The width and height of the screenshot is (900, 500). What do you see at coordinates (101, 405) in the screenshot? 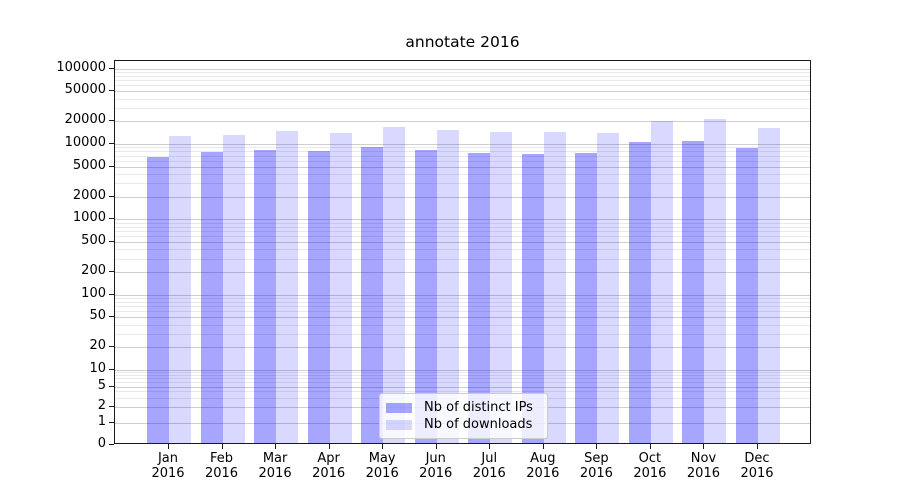
I see `y-tick-label: 2` at bounding box center [101, 405].